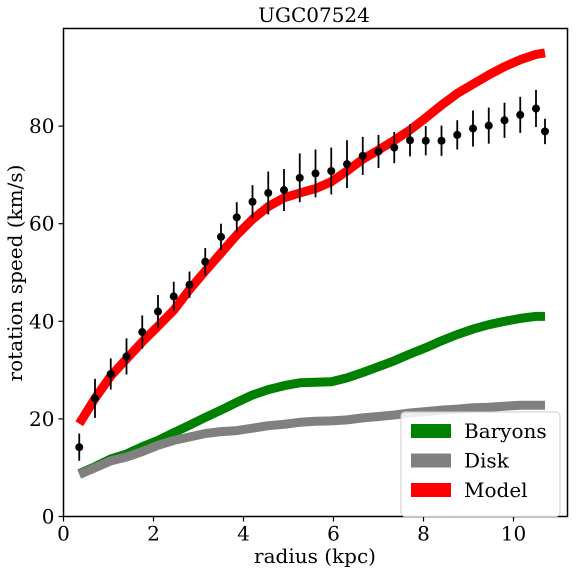 Image resolution: width=576 pixels, height=574 pixels. I want to click on y-axis: 0 20 40 60 80, so click(46, 321).